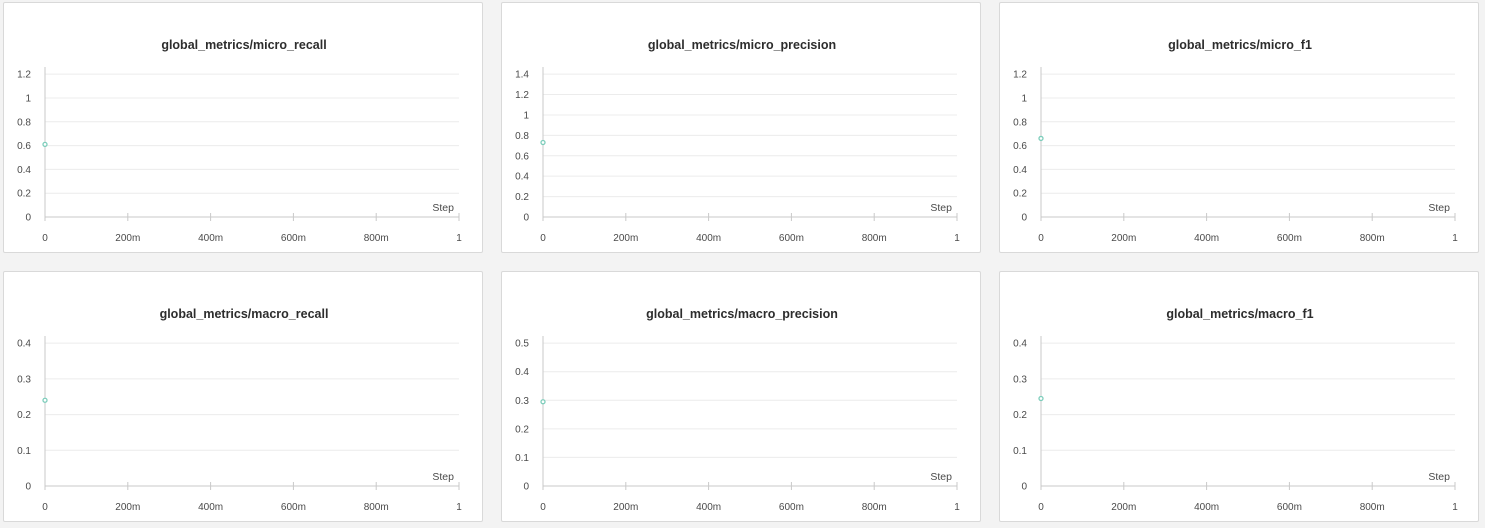 The height and width of the screenshot is (528, 1485). I want to click on chart-title: global_metrics/micro_f1, so click(1240, 45).